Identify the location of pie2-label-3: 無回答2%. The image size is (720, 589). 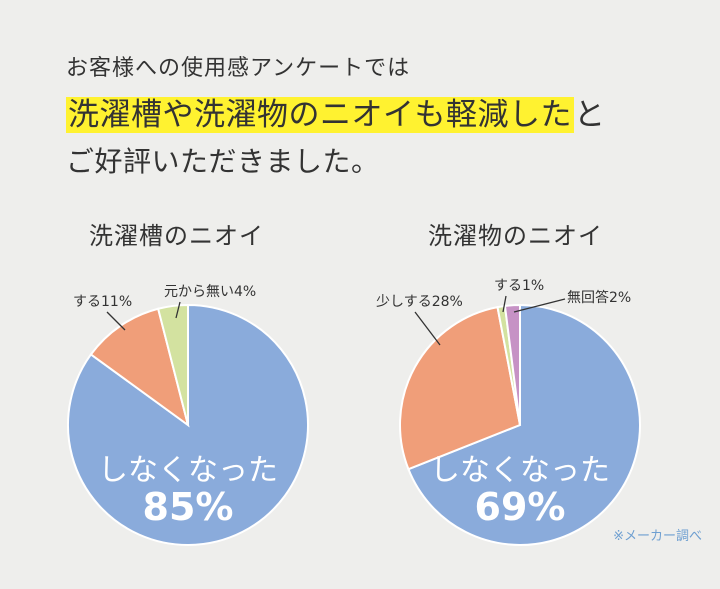
(599, 297).